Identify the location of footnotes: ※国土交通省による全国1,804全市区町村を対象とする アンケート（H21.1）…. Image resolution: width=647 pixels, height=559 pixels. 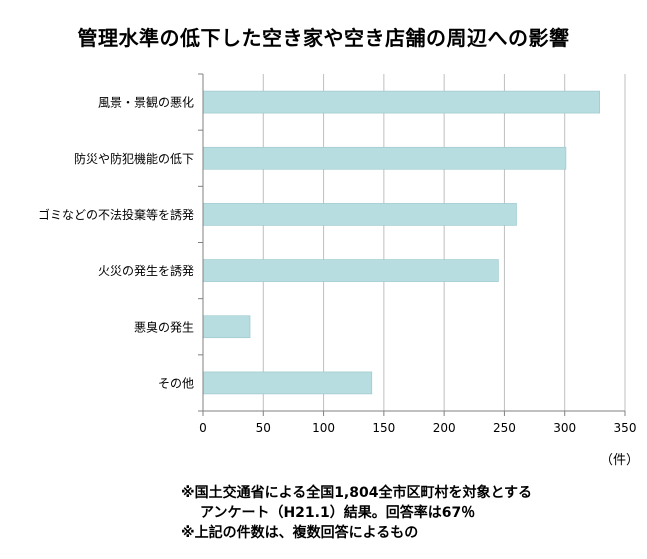
(356, 513).